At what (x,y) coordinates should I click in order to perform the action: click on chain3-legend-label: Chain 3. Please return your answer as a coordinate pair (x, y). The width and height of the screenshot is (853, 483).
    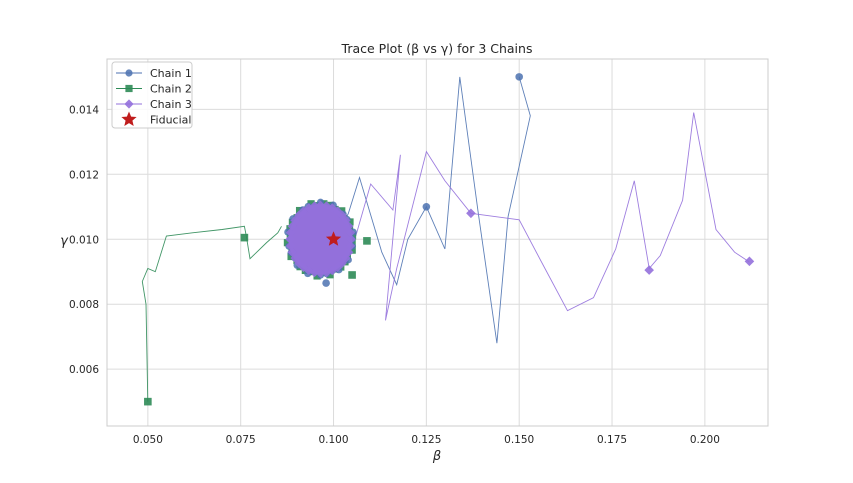
    Looking at the image, I should click on (171, 104).